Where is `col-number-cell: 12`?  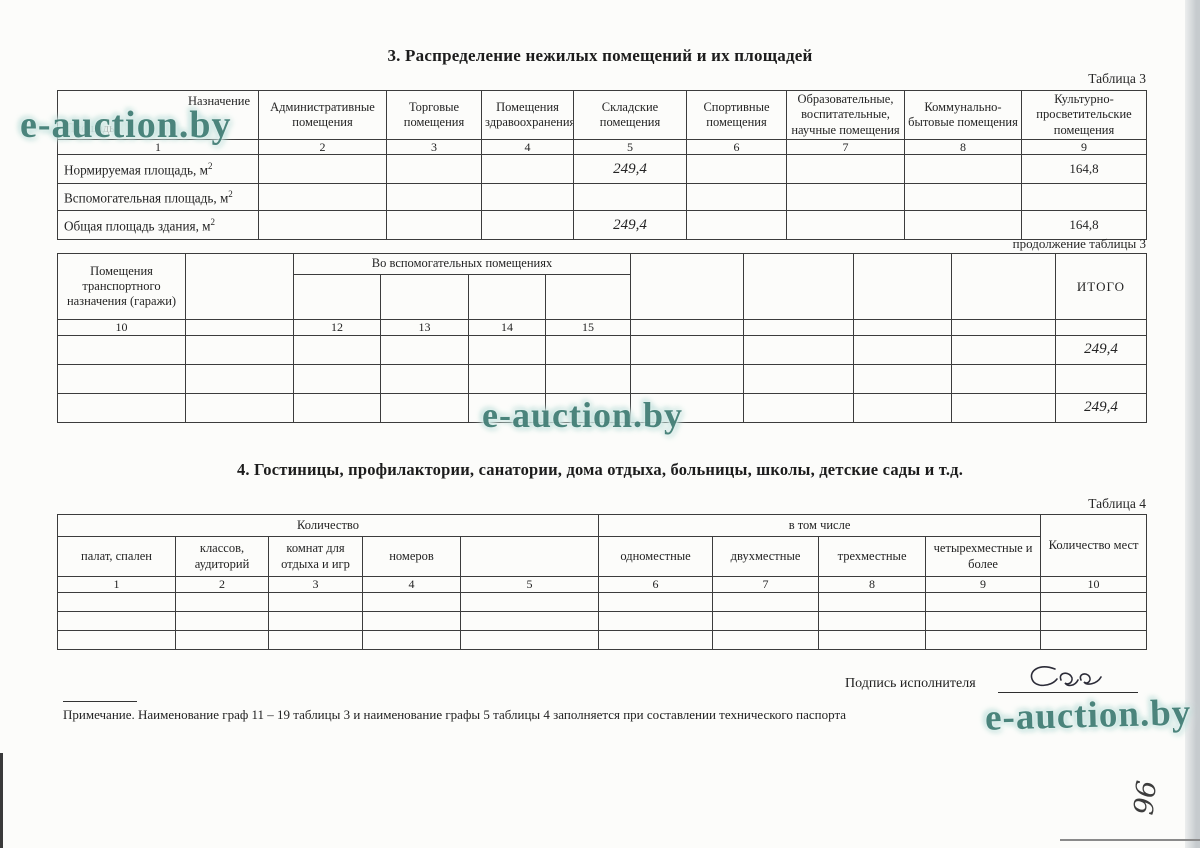
col-number-cell: 12 is located at coordinates (337, 327).